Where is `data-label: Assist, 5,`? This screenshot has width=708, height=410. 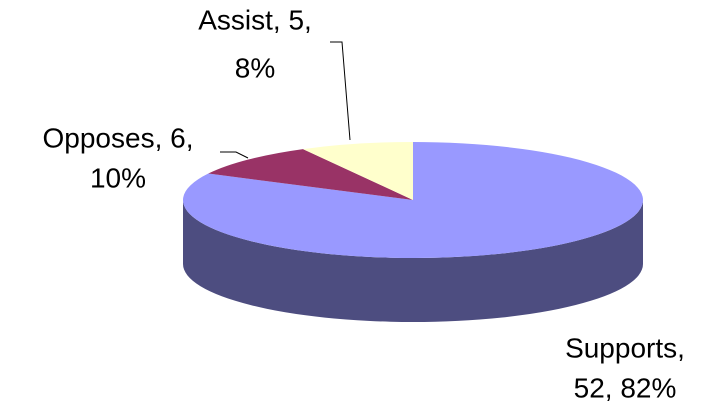
data-label: Assist, 5, is located at coordinates (255, 19).